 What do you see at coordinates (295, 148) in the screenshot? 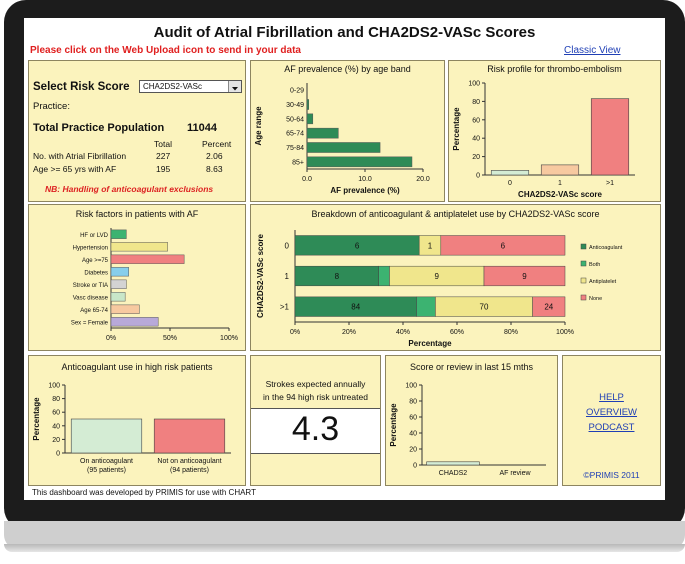
I see `category-label: 75-84` at bounding box center [295, 148].